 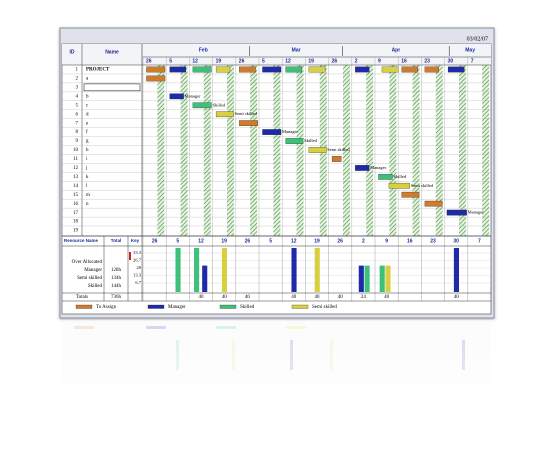 I want to click on task-id: 11, so click(x=75, y=159).